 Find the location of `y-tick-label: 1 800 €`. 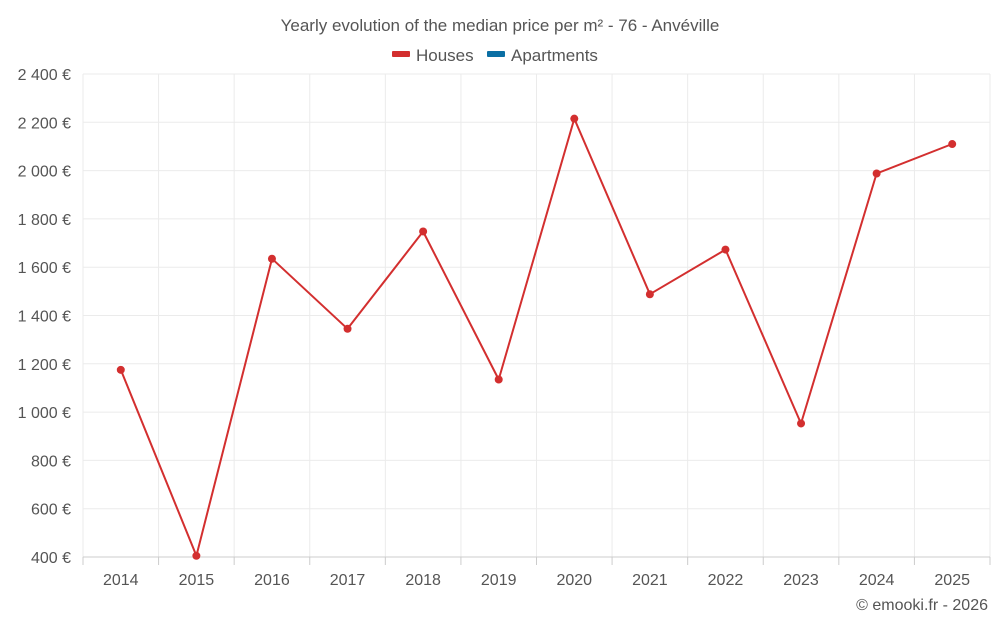

y-tick-label: 1 800 € is located at coordinates (44, 220).